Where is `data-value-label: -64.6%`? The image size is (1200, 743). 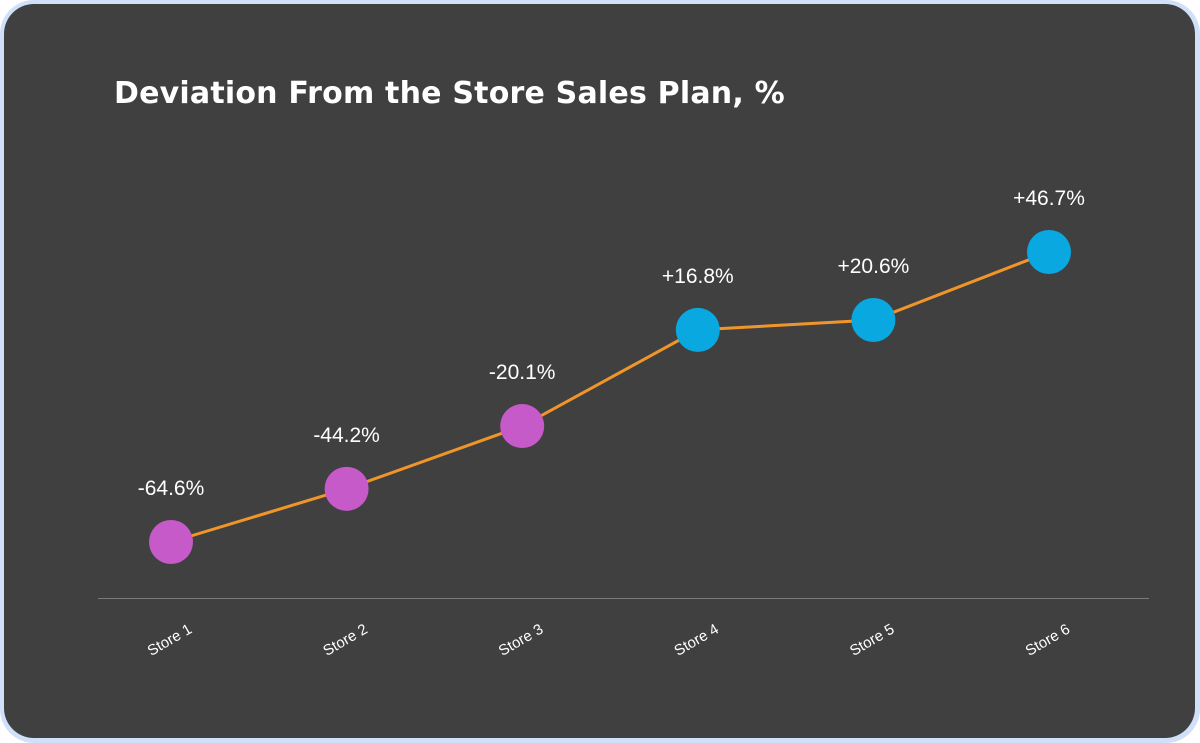
data-value-label: -64.6% is located at coordinates (171, 488).